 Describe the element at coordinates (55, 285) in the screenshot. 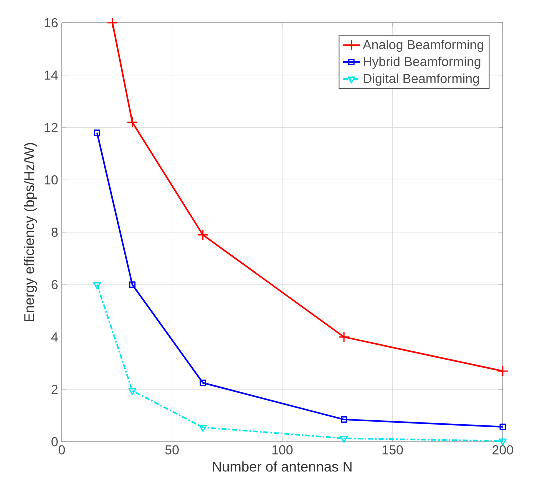

I see `y-tick-label: 6` at that location.